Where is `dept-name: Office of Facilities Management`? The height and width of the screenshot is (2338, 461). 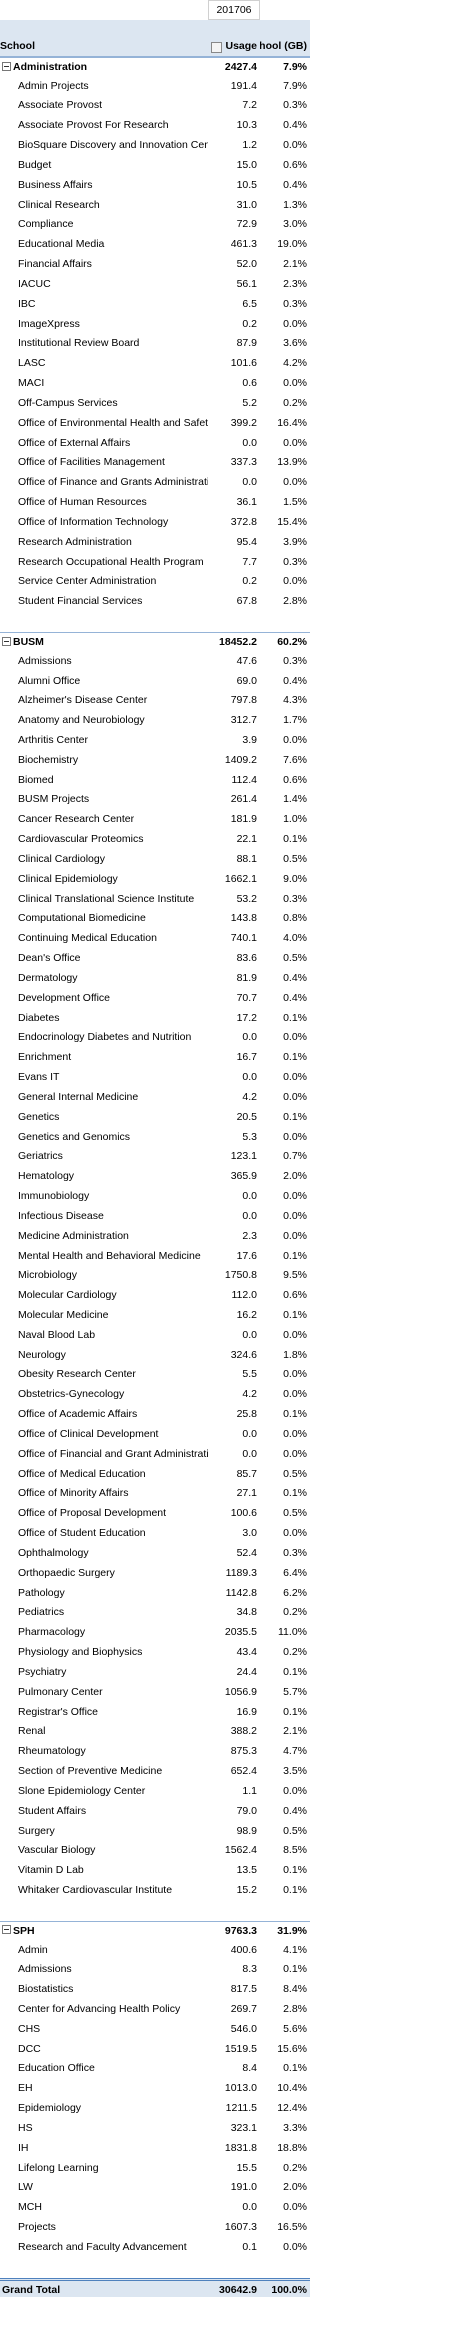 dept-name: Office of Facilities Management is located at coordinates (91, 462).